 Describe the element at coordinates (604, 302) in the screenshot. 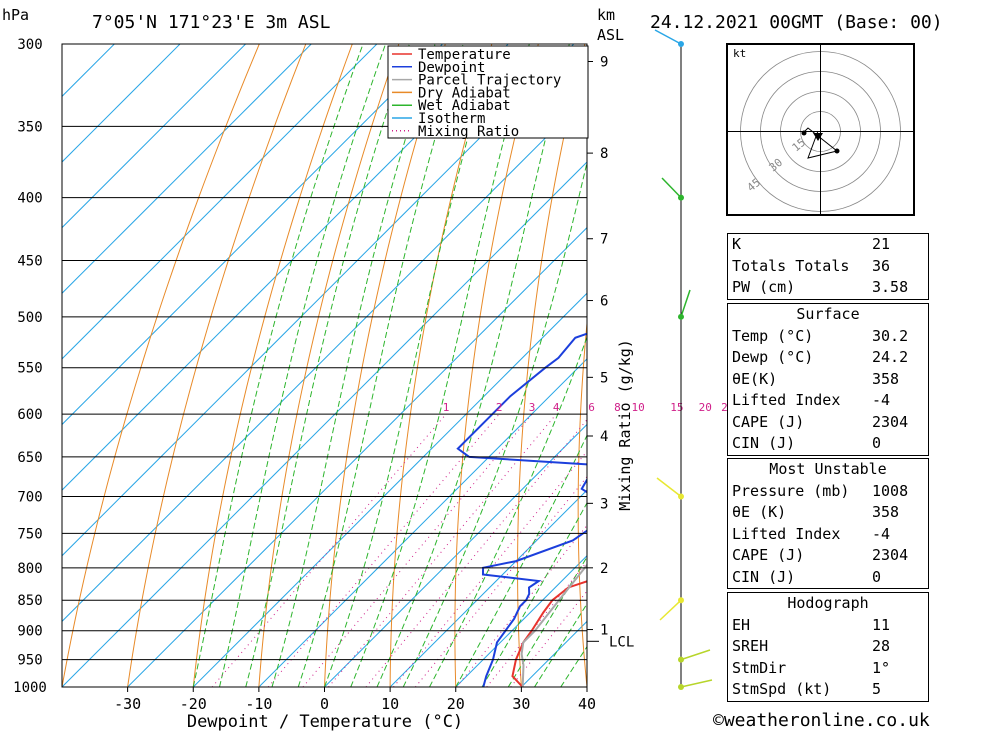

I see `km-tick-label: 6` at that location.